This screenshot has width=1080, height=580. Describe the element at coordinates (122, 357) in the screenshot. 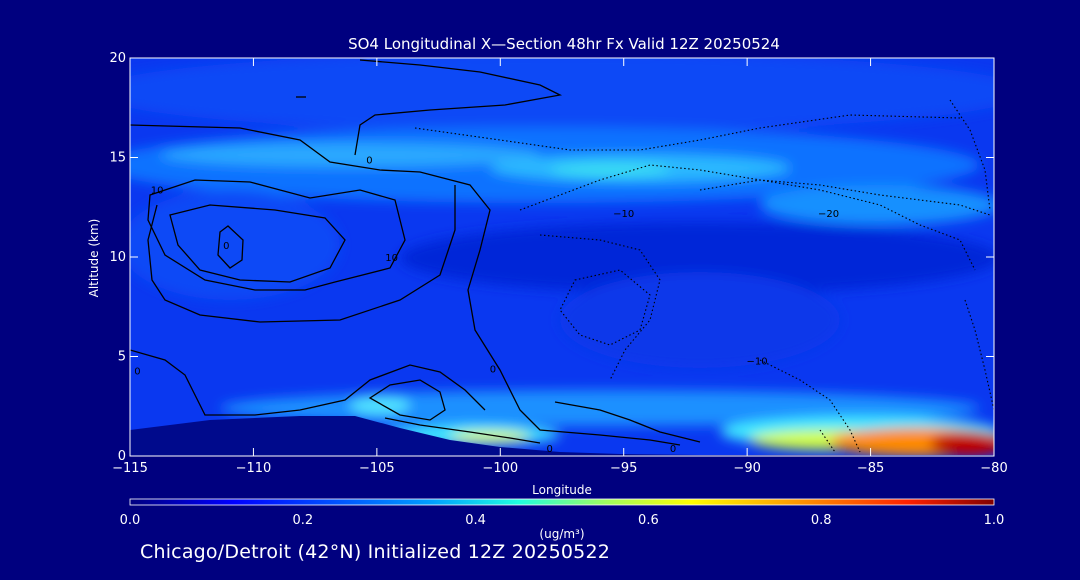

I see `y-tick-label: 5` at that location.